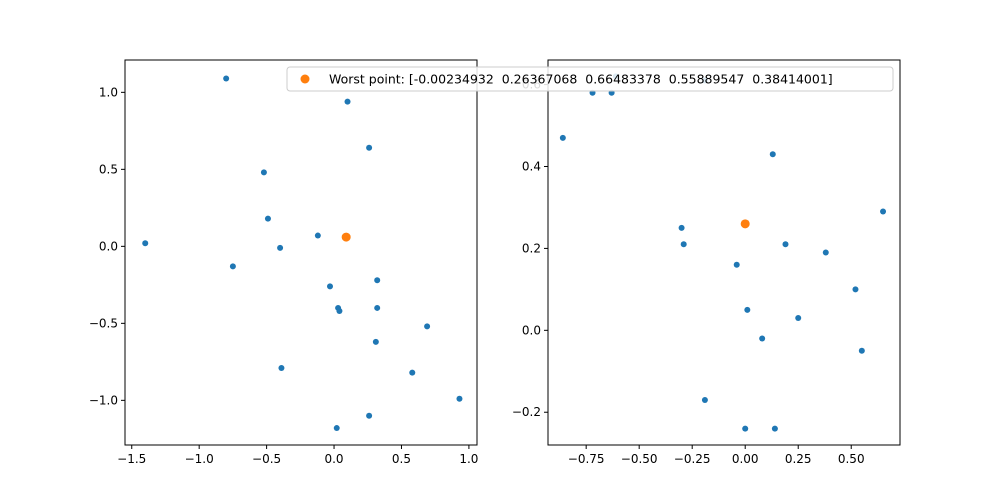 Image resolution: width=1000 pixels, height=504 pixels. I want to click on x-tick-label: −1.0, so click(199, 459).